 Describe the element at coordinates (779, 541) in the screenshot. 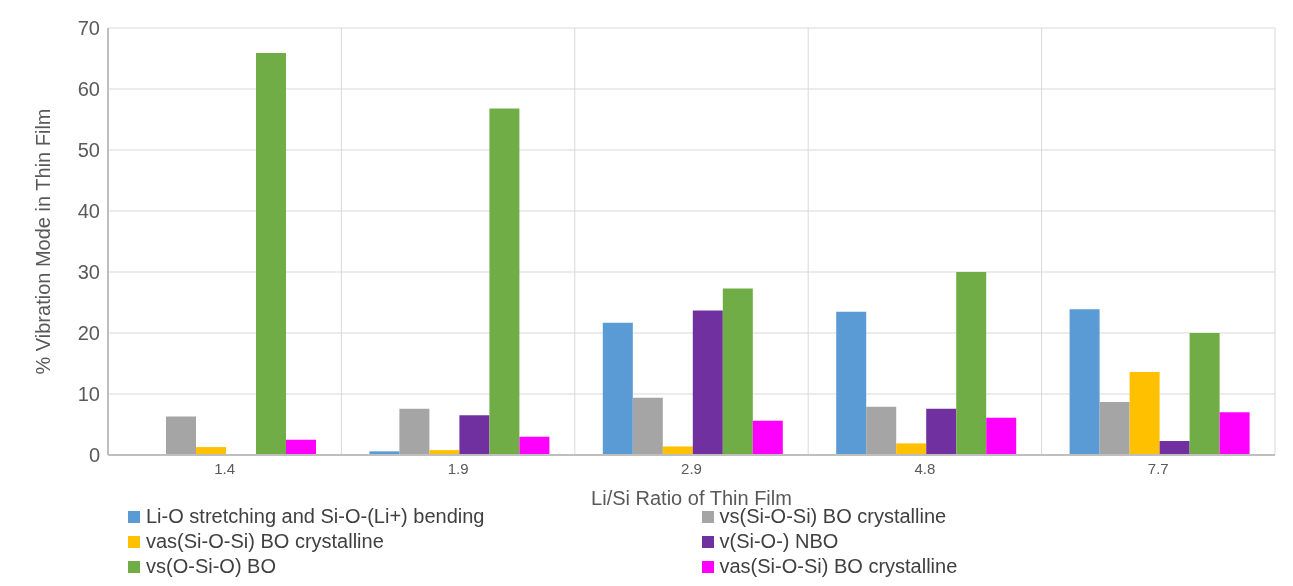

I see `legend-label: v(Si-O-) NBO` at that location.